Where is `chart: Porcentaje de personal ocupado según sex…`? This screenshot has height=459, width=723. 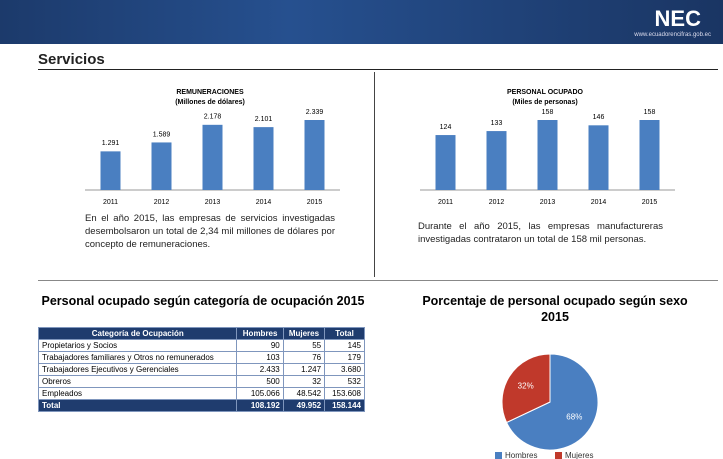 chart: Porcentaje de personal ocupado según sex… is located at coordinates (555, 376).